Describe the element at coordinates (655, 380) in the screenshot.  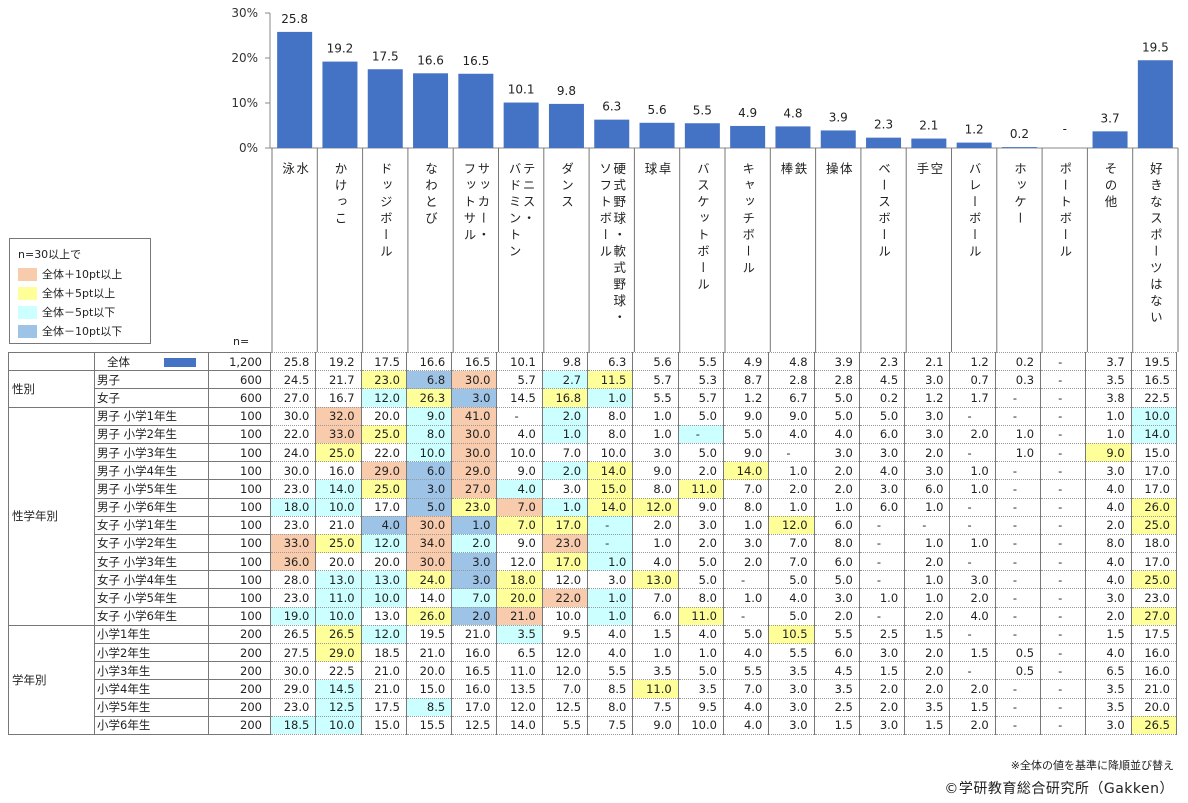
I see `table-cell: 5.7` at that location.